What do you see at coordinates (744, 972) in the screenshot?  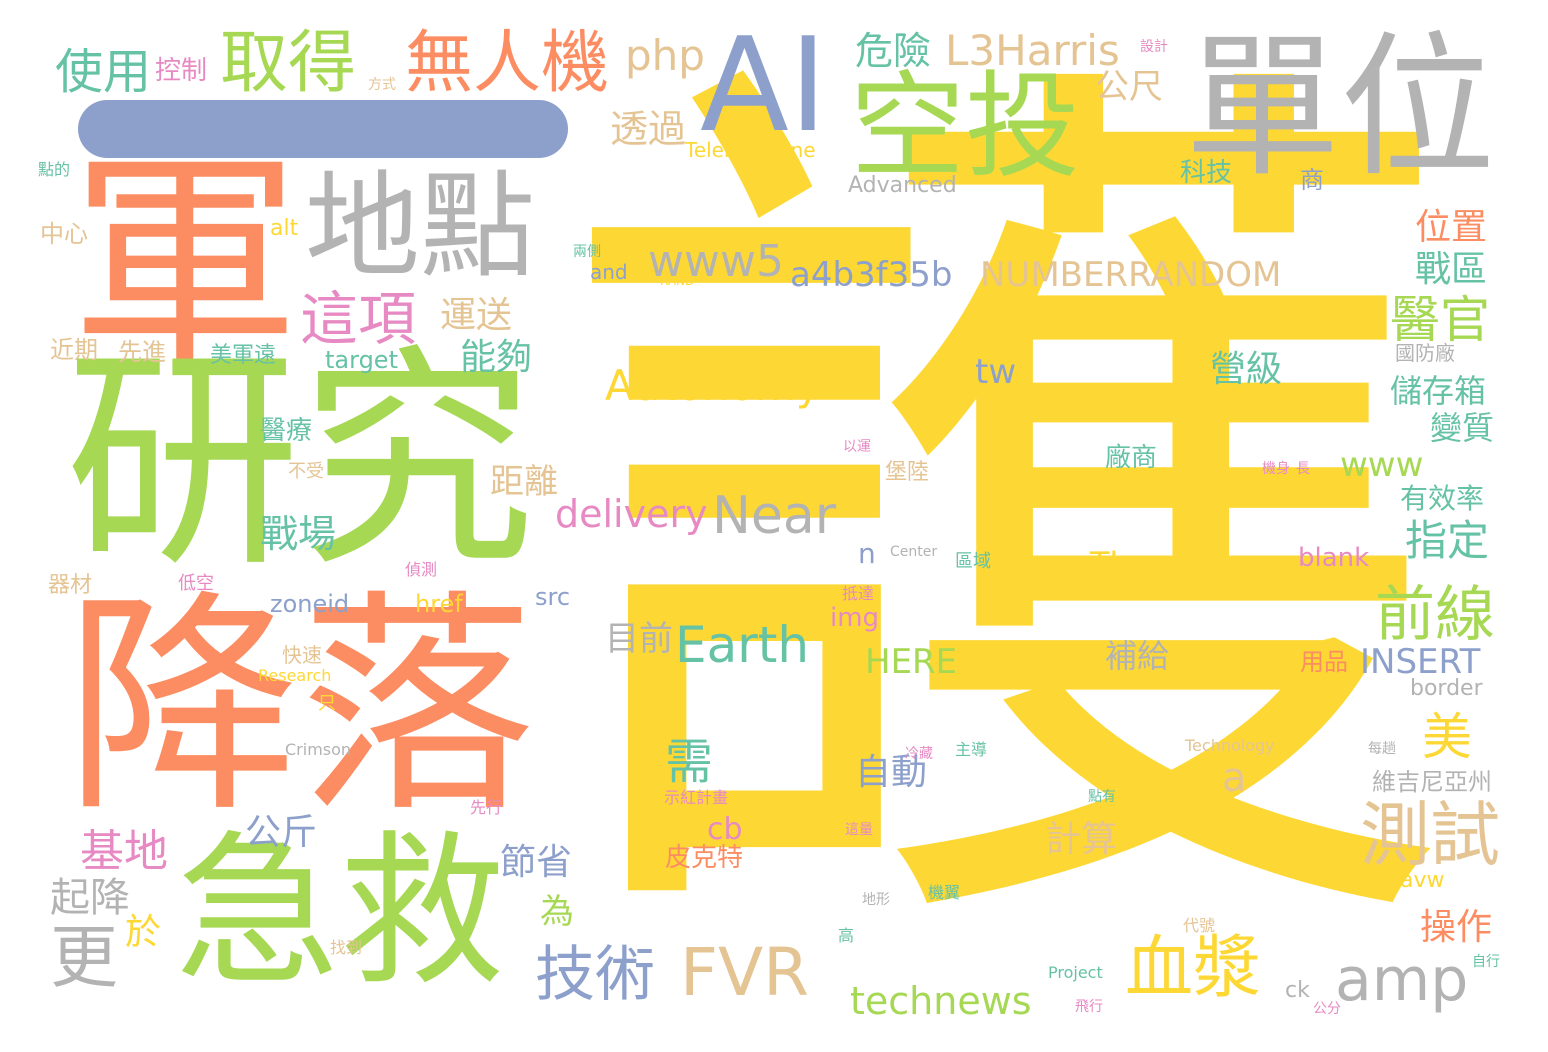 I see `word-fvr: FVR` at bounding box center [744, 972].